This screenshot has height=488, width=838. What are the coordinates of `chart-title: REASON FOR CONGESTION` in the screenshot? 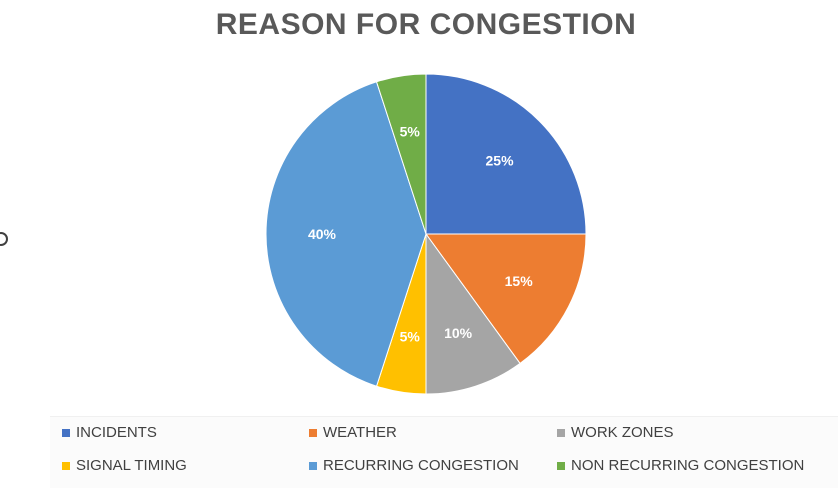 It's located at (426, 24).